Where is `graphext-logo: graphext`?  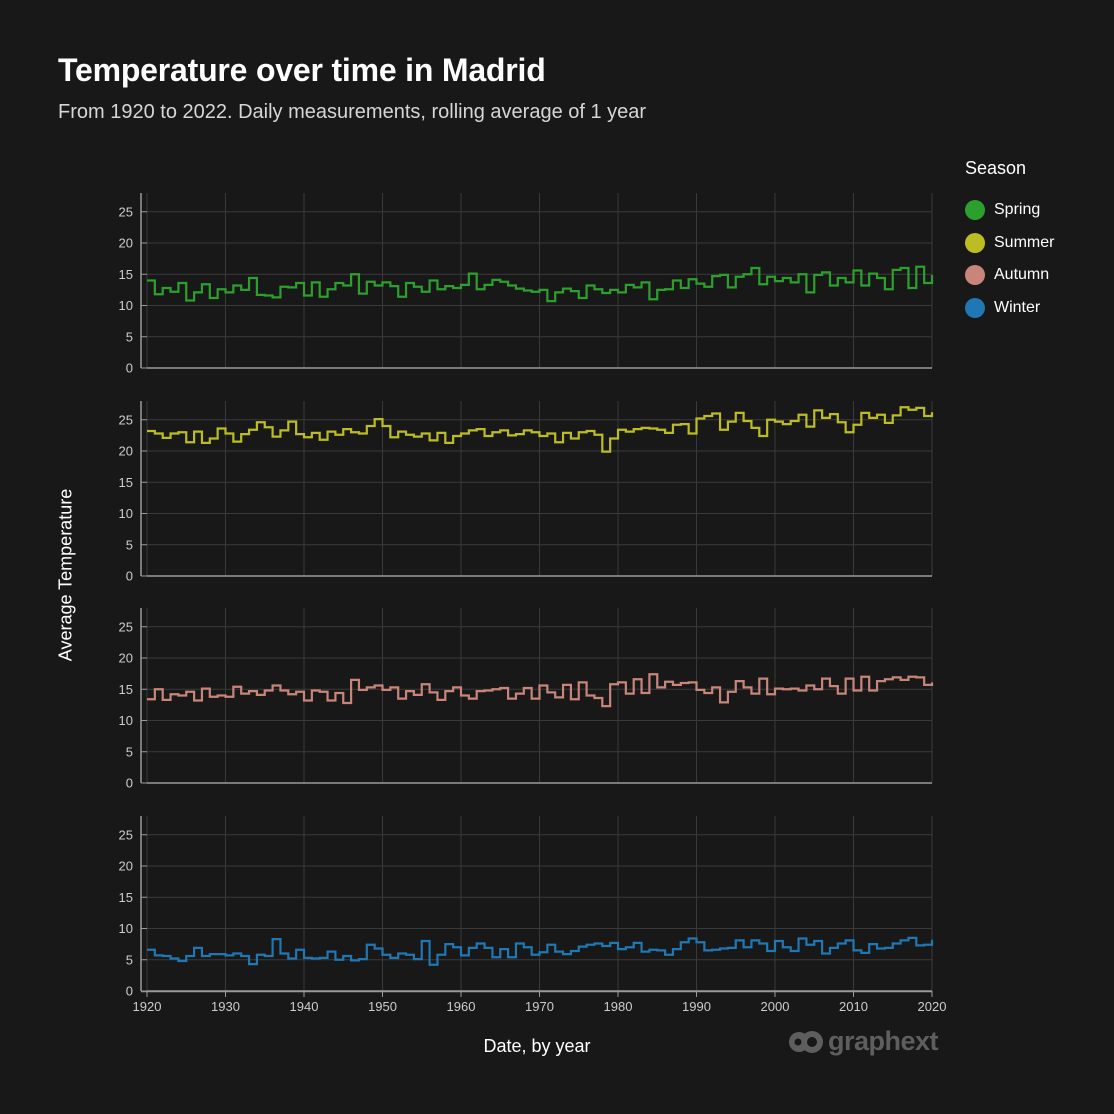 graphext-logo: graphext is located at coordinates (863, 1041).